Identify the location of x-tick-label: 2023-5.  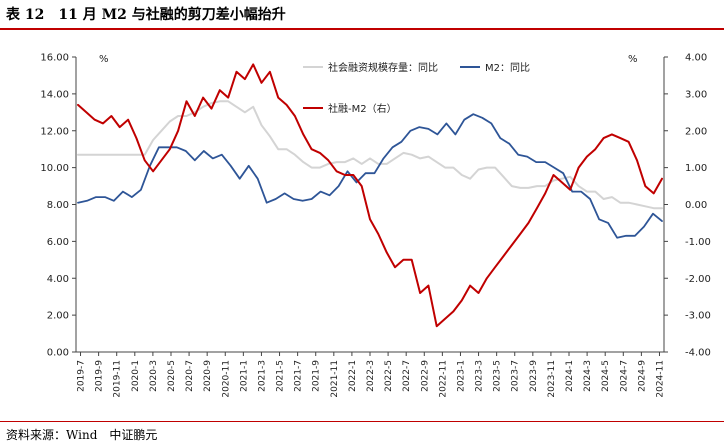
(498, 376).